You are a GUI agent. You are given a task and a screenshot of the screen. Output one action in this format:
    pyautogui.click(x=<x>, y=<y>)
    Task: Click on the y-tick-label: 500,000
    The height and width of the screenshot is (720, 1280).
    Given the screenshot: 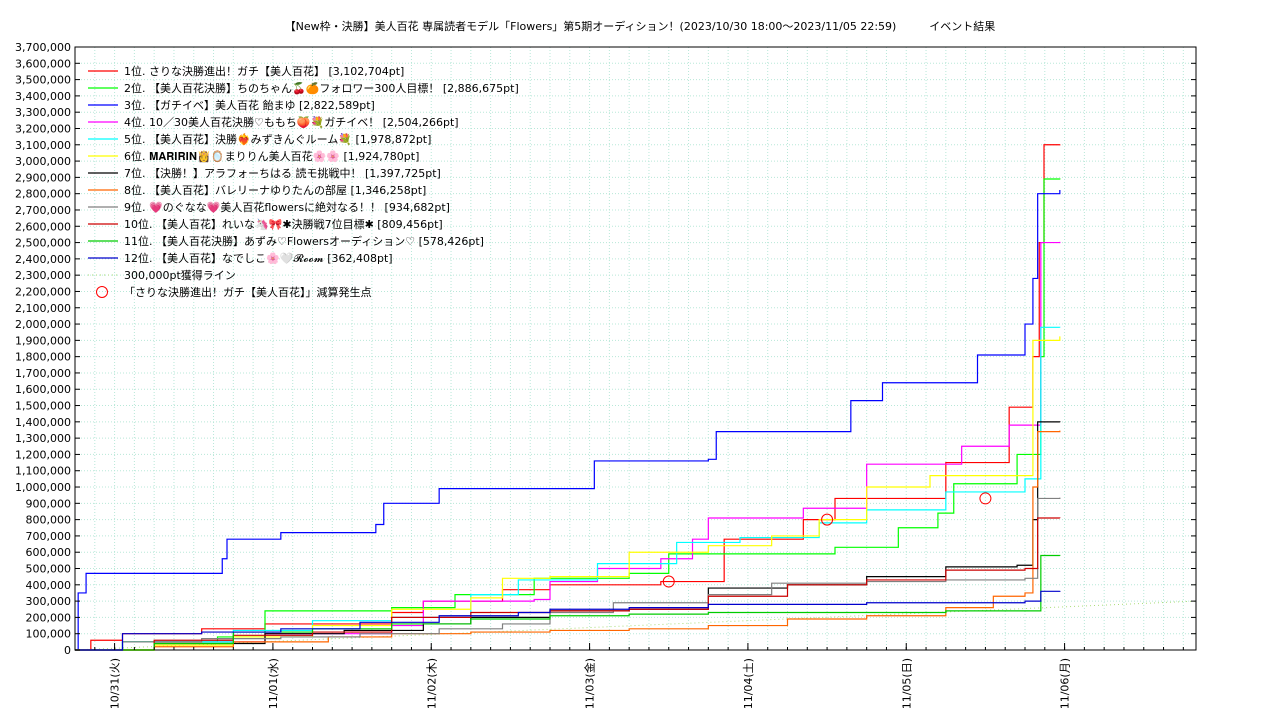 What is the action you would take?
    pyautogui.click(x=49, y=569)
    